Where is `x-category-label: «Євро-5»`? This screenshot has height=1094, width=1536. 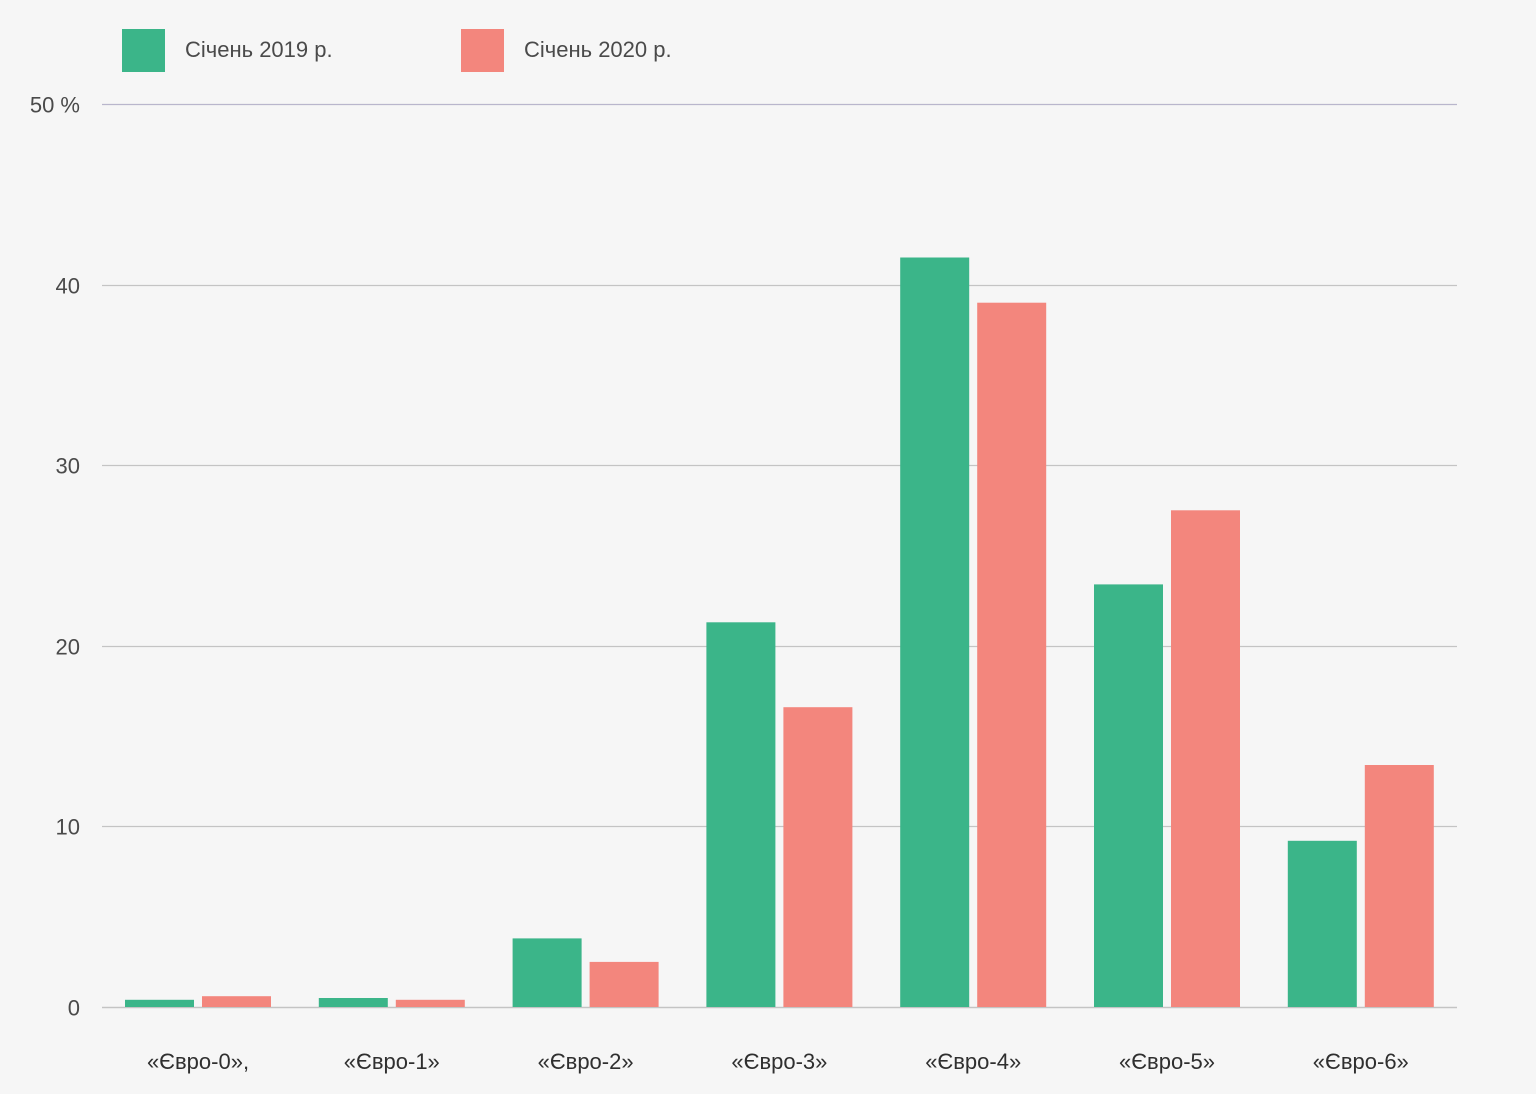 x-category-label: «Євро-5» is located at coordinates (1167, 1061).